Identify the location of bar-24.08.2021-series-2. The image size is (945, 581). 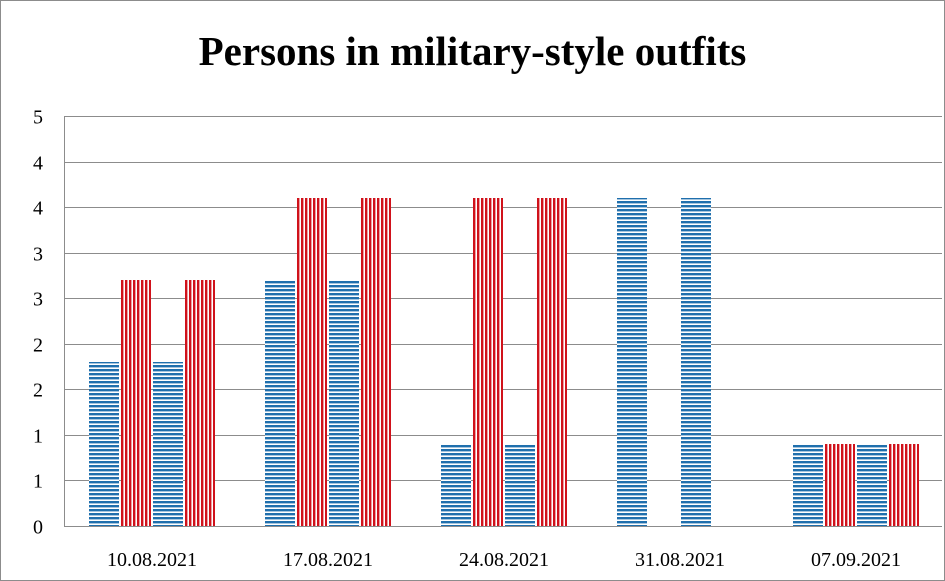
(488, 362).